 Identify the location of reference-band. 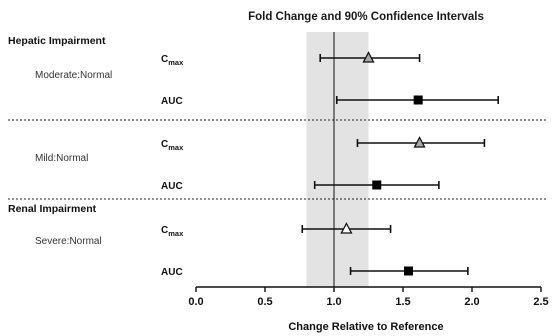
(337, 159).